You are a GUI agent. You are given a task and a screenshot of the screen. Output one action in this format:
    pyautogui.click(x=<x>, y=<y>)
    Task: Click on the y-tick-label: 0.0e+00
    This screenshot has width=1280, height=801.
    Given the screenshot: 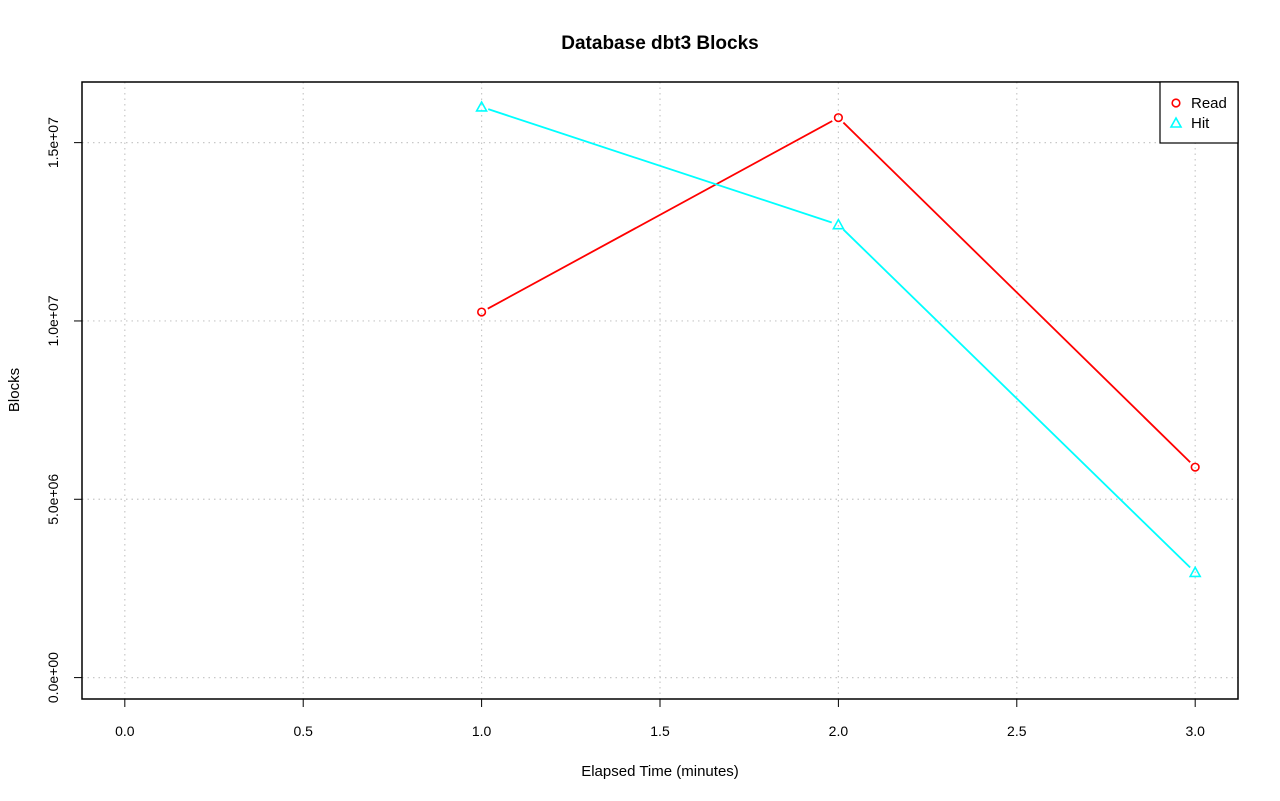 What is the action you would take?
    pyautogui.click(x=53, y=677)
    